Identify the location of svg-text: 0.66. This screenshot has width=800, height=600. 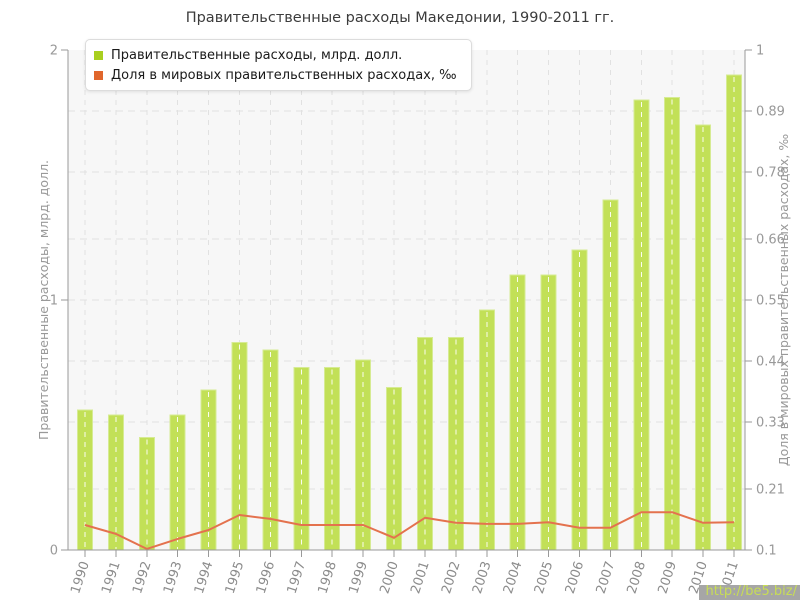
(770, 239).